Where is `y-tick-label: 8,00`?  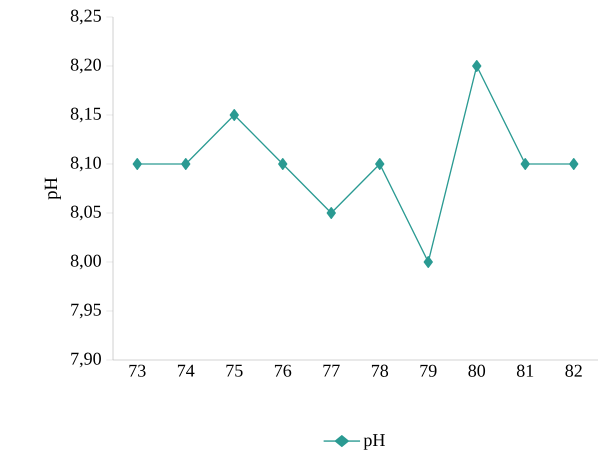
y-tick-label: 8,00 is located at coordinates (85, 262).